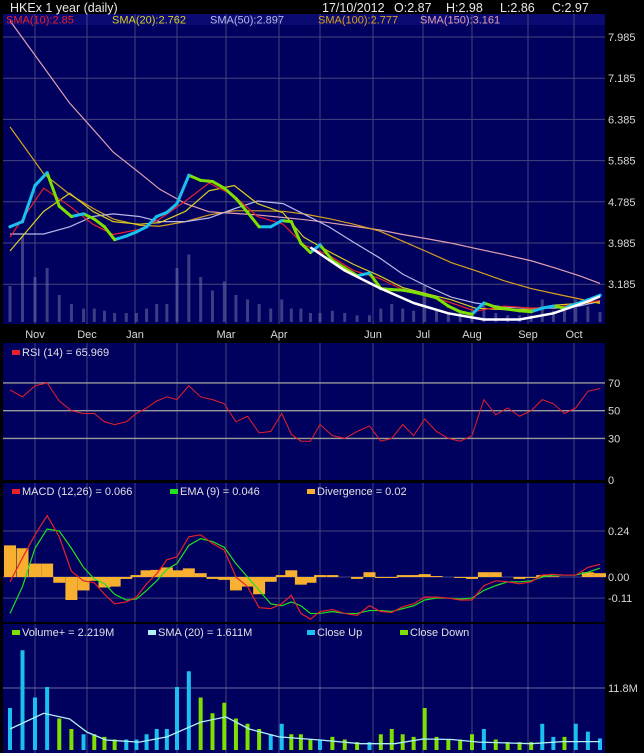 This screenshot has height=753, width=644. I want to click on trendline, so click(455, 283).